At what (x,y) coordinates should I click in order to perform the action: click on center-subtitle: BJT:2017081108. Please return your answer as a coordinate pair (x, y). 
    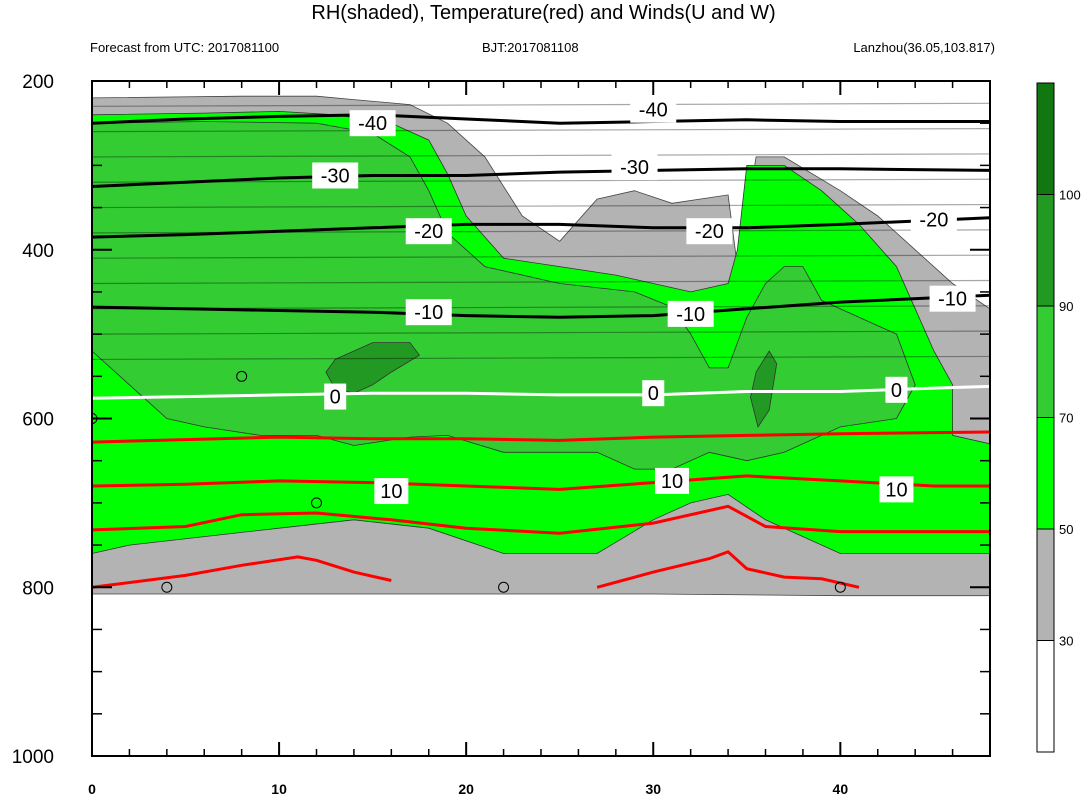
    Looking at the image, I should click on (530, 47).